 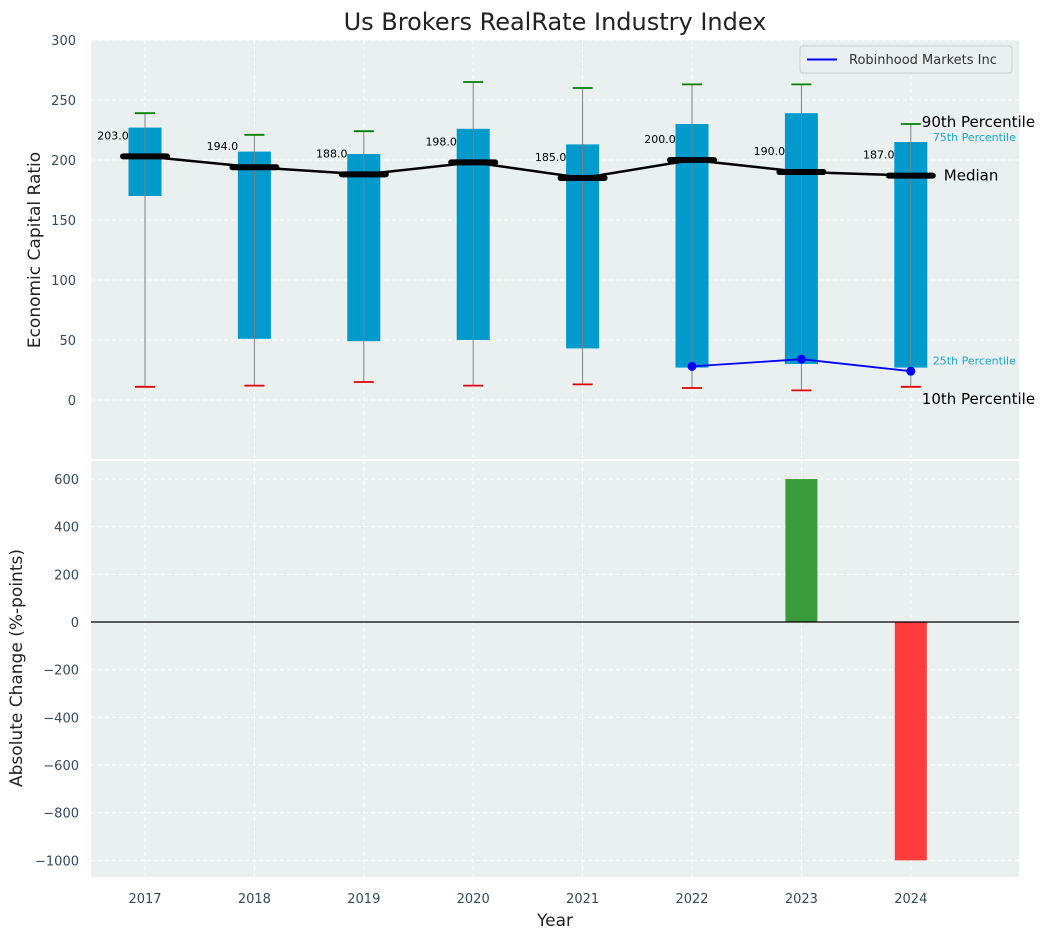 What do you see at coordinates (35, 250) in the screenshot?
I see `top-y-axis-title: Economic Capital Ratio` at bounding box center [35, 250].